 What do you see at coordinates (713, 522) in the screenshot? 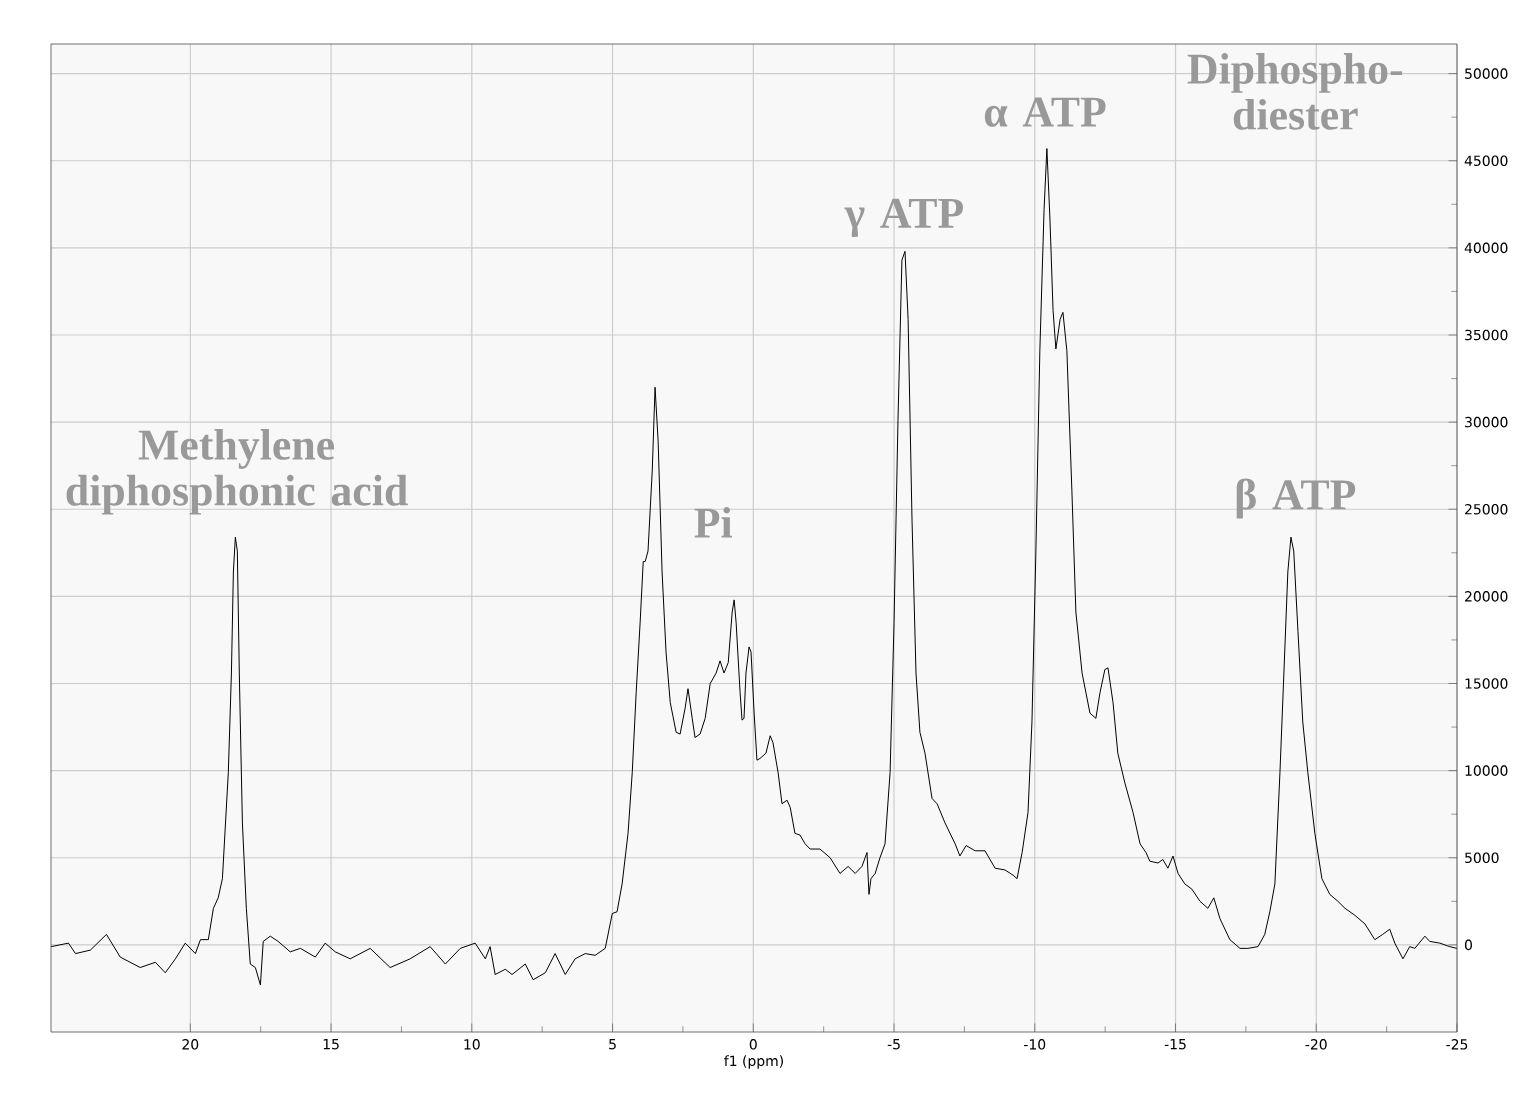
I see `annotation: Pi` at bounding box center [713, 522].